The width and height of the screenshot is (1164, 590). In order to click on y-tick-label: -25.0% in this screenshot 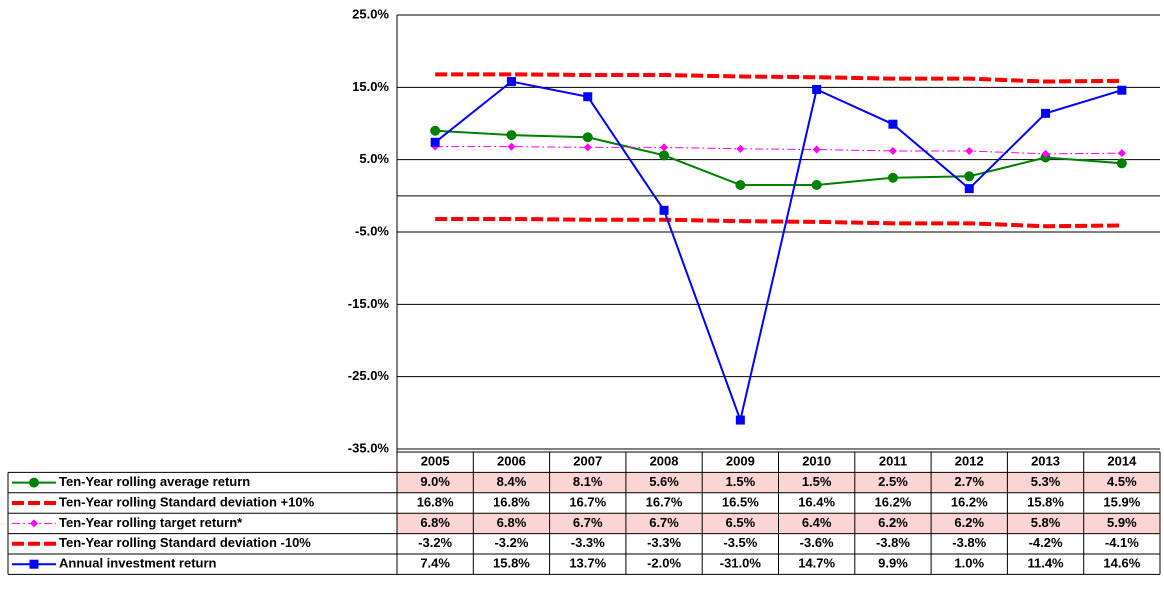, I will do `click(369, 375)`.